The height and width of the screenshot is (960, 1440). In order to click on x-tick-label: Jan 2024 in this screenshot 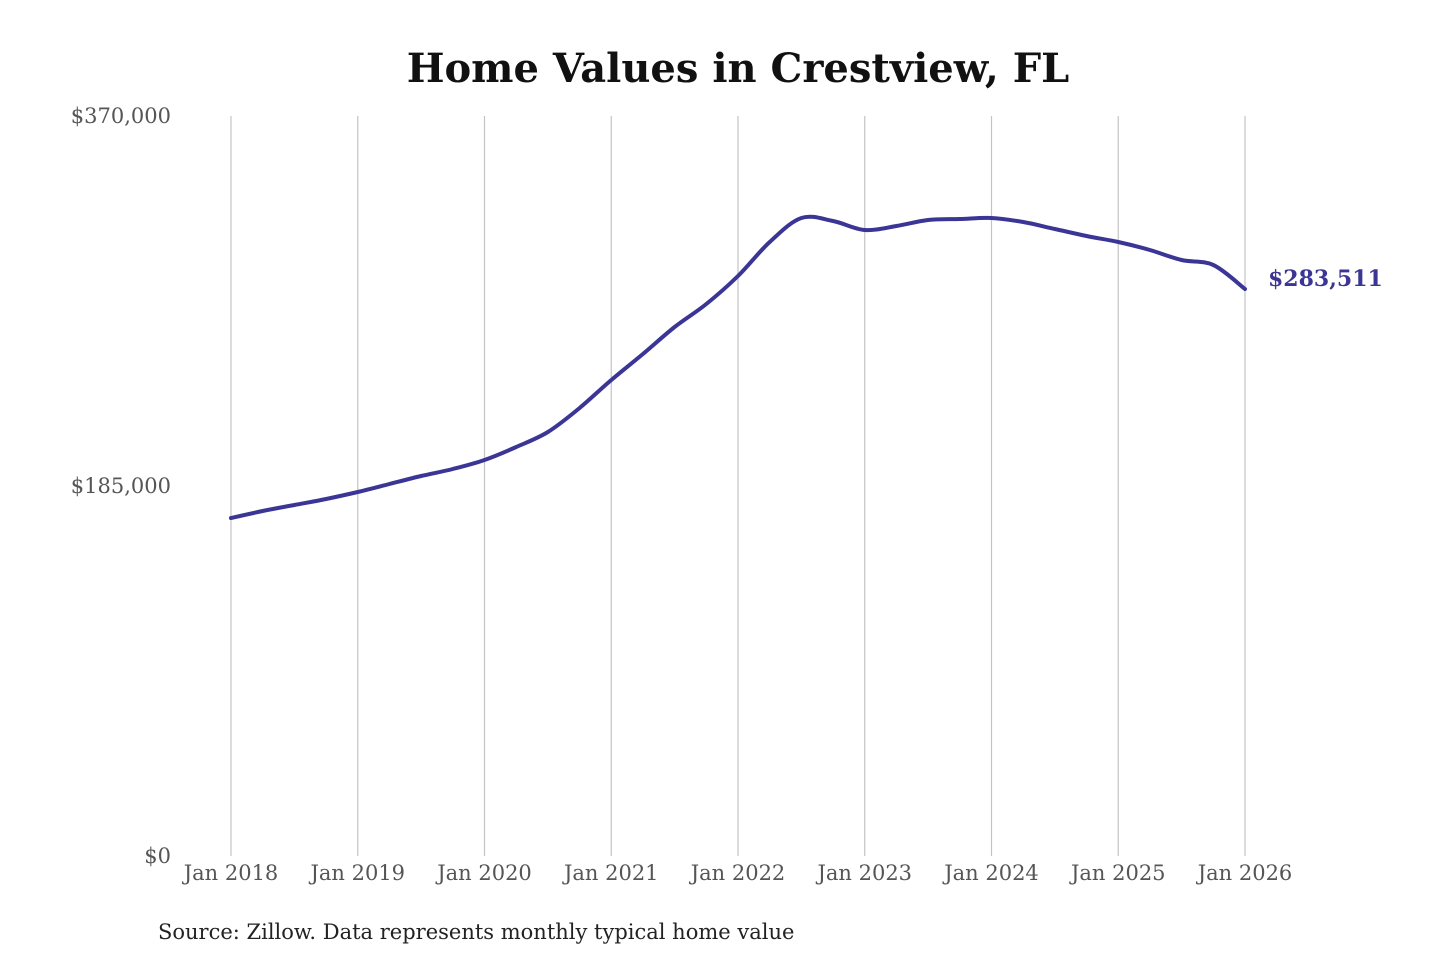, I will do `click(990, 873)`.